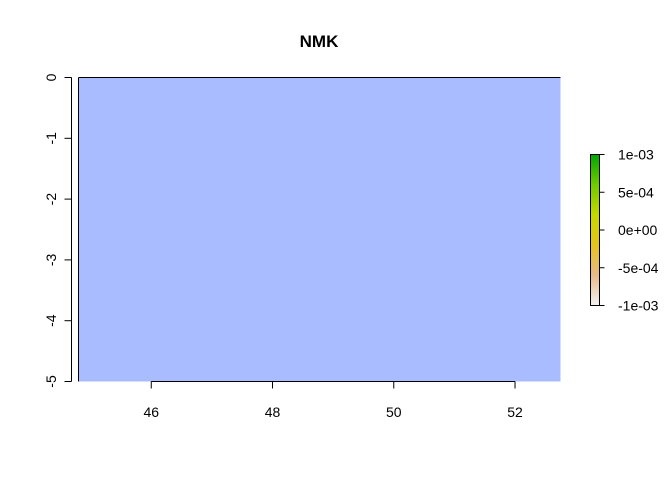 The height and width of the screenshot is (480, 672). I want to click on legend-tick-label: -5e-04, so click(638, 268).